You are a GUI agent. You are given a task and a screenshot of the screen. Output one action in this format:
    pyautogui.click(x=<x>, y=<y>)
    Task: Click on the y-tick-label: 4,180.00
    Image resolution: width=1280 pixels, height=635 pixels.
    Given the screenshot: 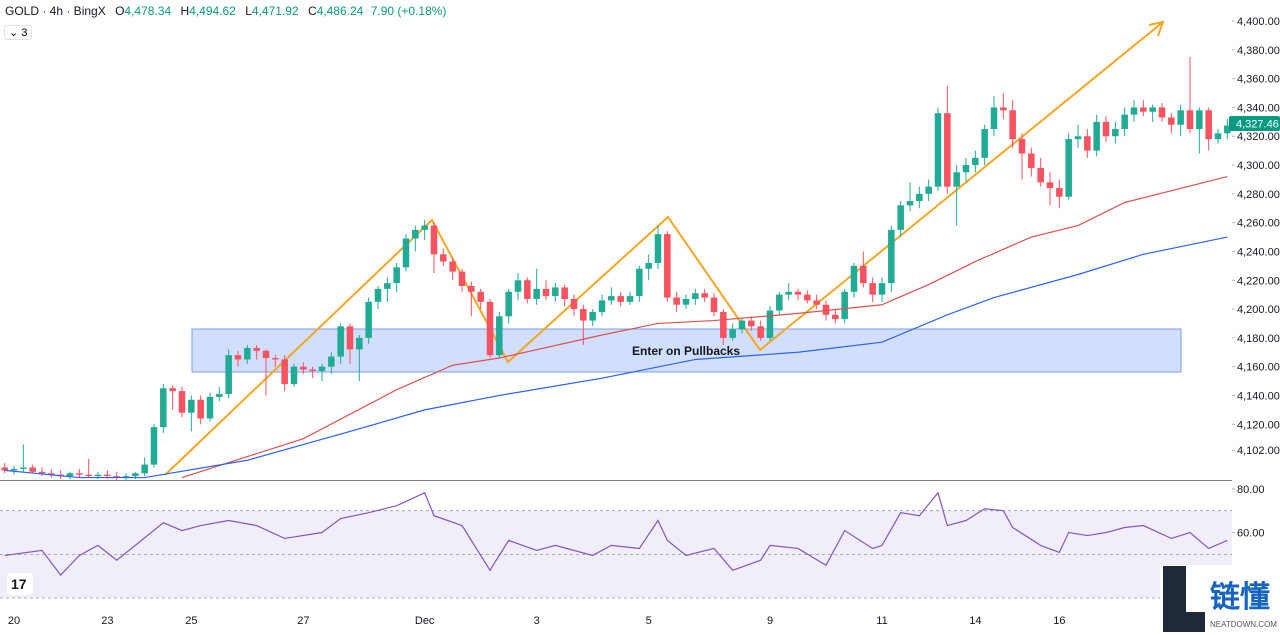 What is the action you would take?
    pyautogui.click(x=1258, y=339)
    